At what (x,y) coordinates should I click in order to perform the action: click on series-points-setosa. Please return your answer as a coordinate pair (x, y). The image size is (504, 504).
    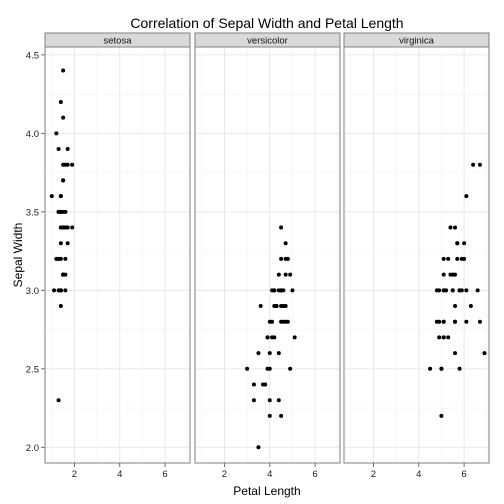
    Looking at the image, I should click on (62, 235).